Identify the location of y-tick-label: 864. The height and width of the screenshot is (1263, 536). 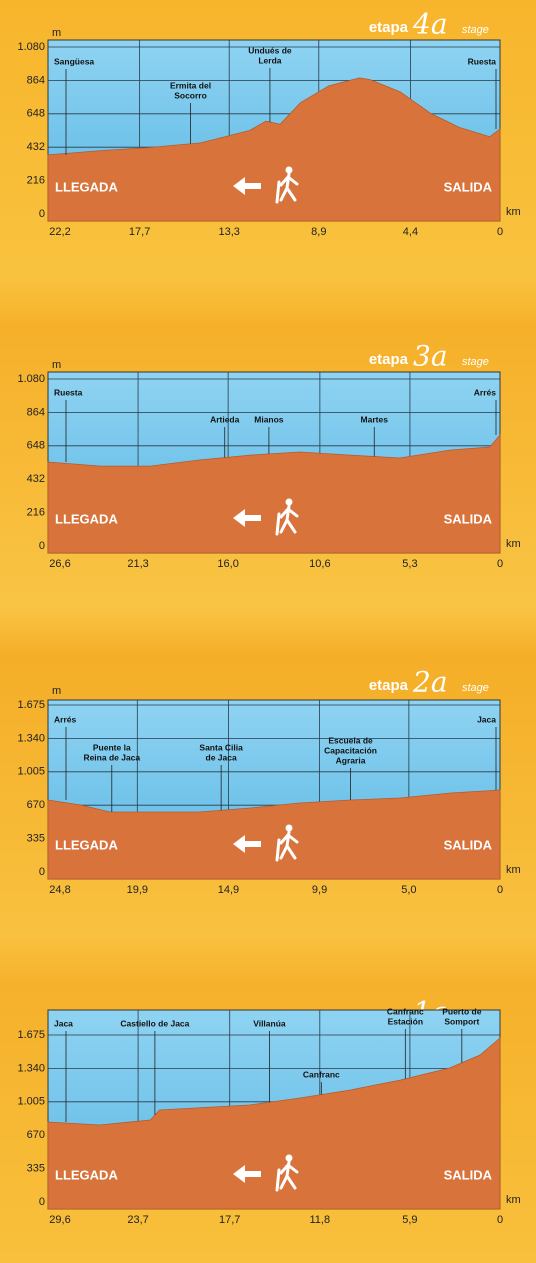
(36, 412).